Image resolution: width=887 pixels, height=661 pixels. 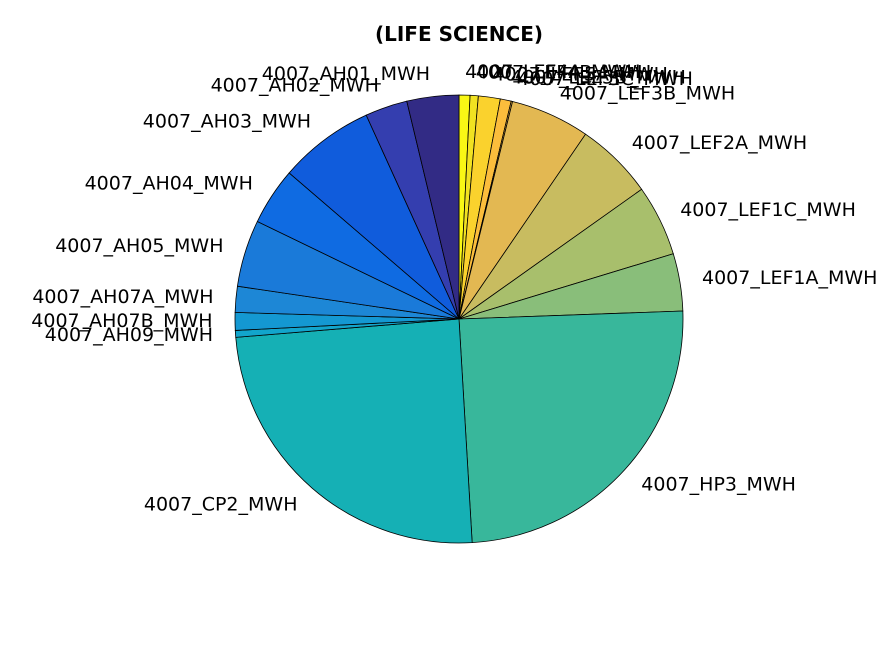 I want to click on slice-label: 4007_LEF3C_MWH, so click(x=605, y=79).